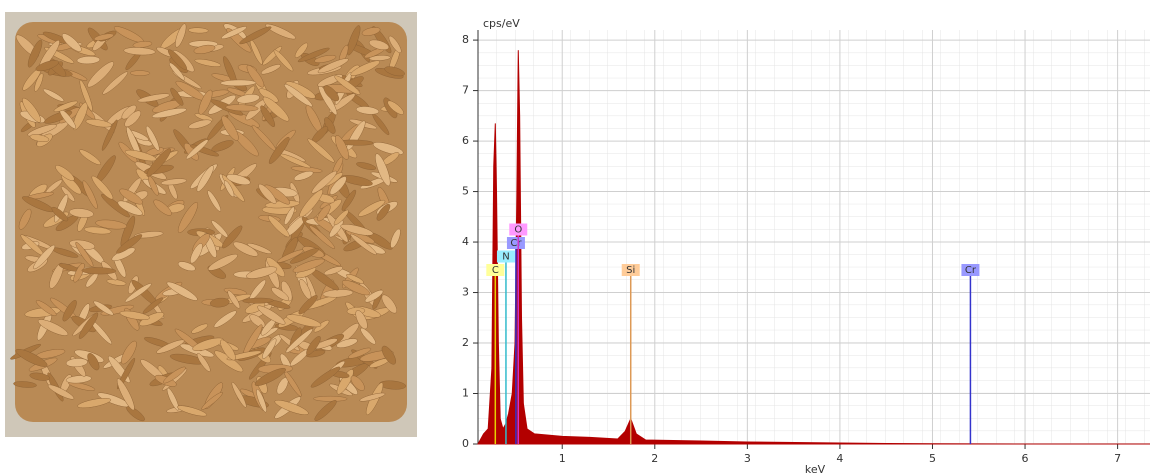 The width and height of the screenshot is (1153, 475). Describe the element at coordinates (465, 292) in the screenshot. I see `y-tick-label: 3` at that location.